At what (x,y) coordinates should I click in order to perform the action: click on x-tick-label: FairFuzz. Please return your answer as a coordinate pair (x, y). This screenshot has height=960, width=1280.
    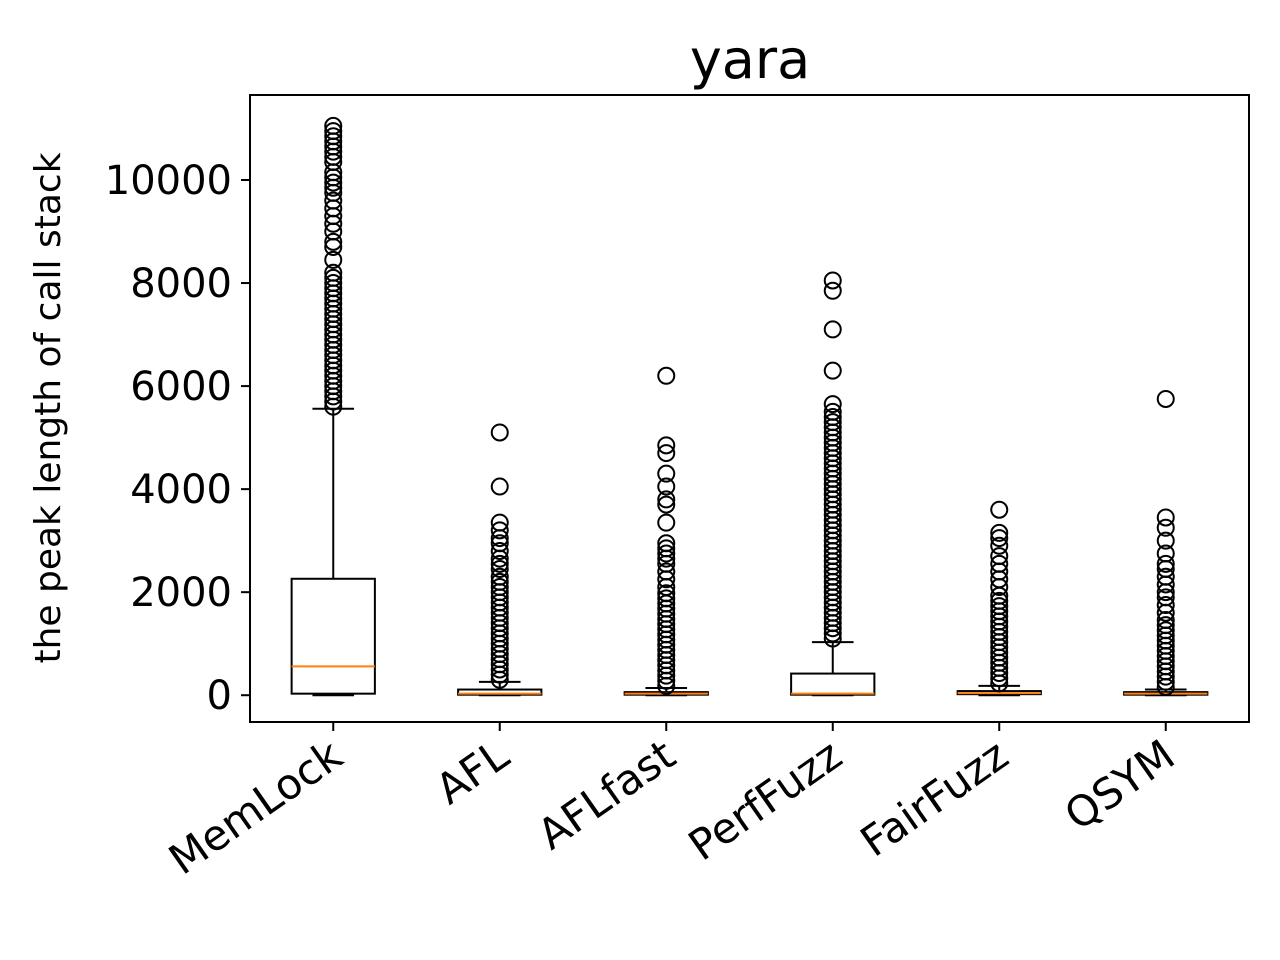
    Looking at the image, I should click on (934, 798).